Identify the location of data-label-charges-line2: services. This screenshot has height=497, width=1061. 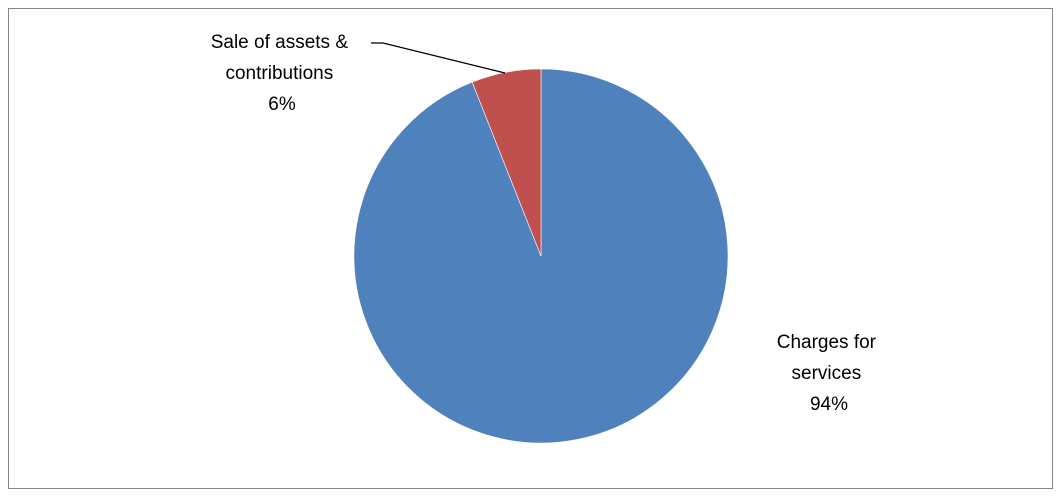
(827, 373).